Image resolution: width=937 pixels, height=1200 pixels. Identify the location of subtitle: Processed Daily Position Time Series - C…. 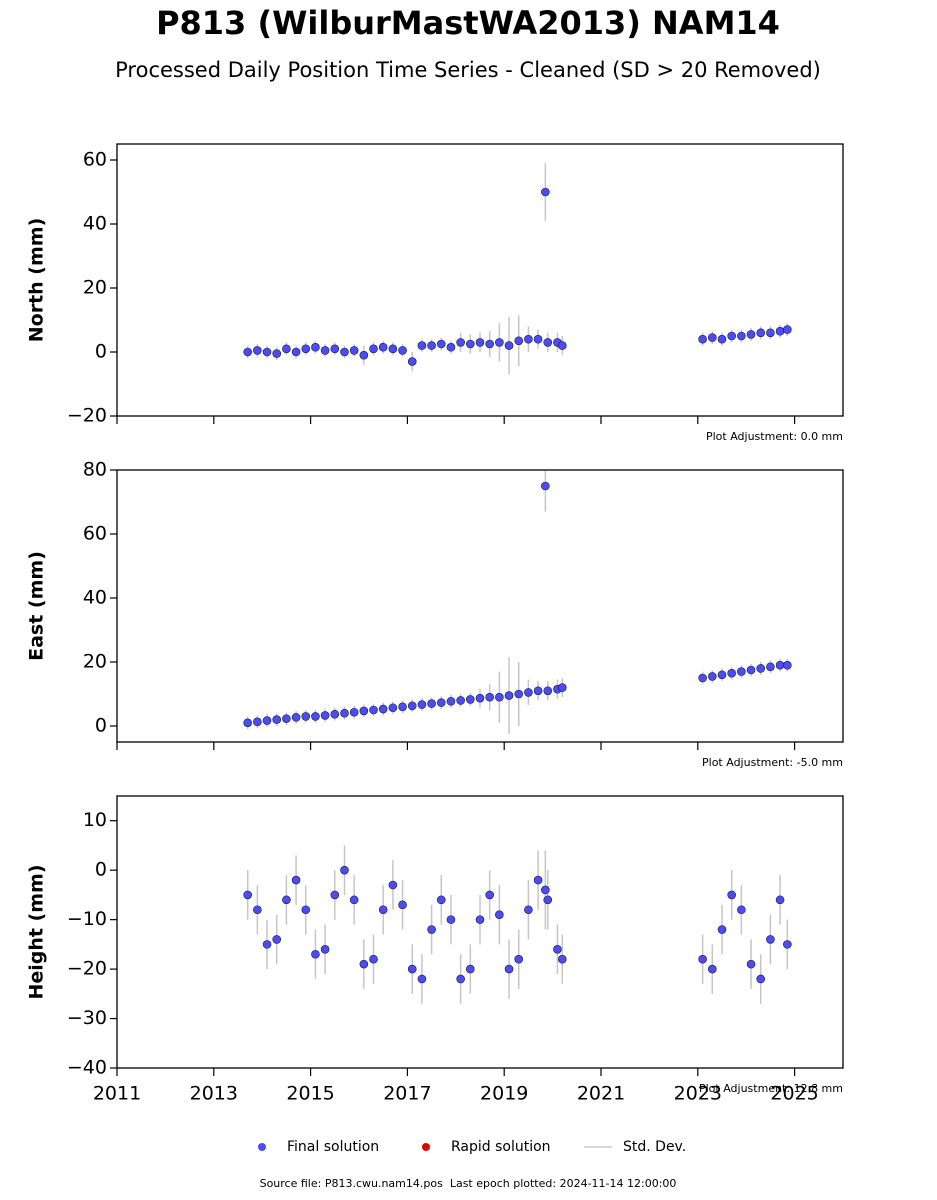
(468, 70).